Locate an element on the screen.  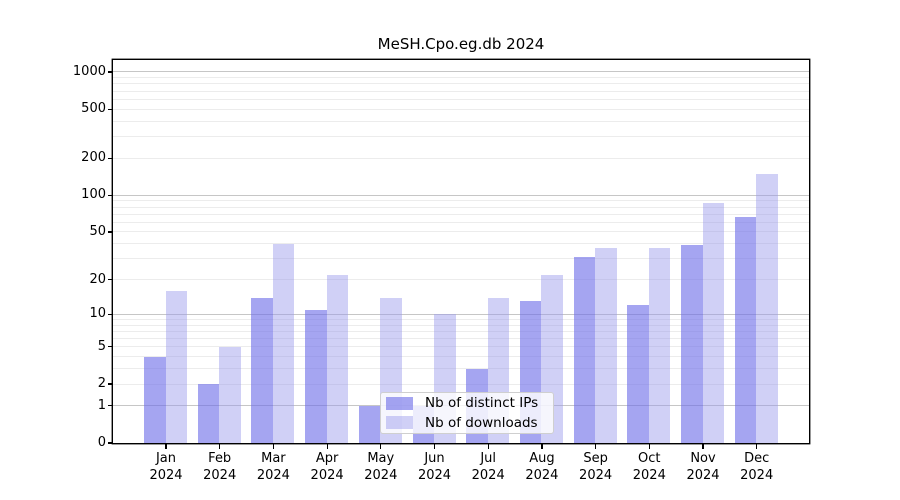
legend-label-distinct-ips: Nb of distinct IPs is located at coordinates (482, 403).